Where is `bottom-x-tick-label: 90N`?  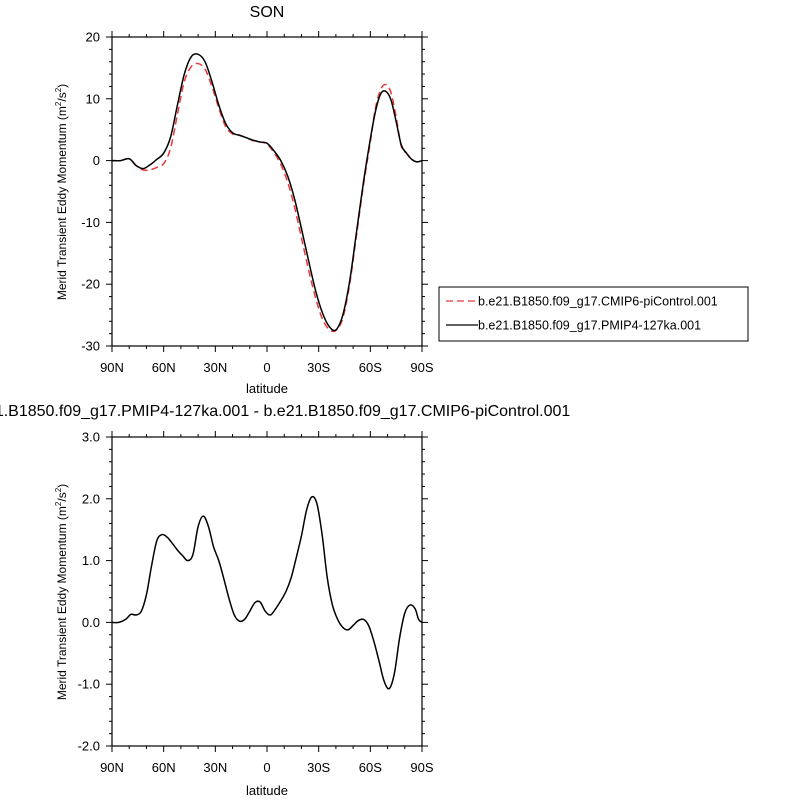 bottom-x-tick-label: 90N is located at coordinates (112, 767).